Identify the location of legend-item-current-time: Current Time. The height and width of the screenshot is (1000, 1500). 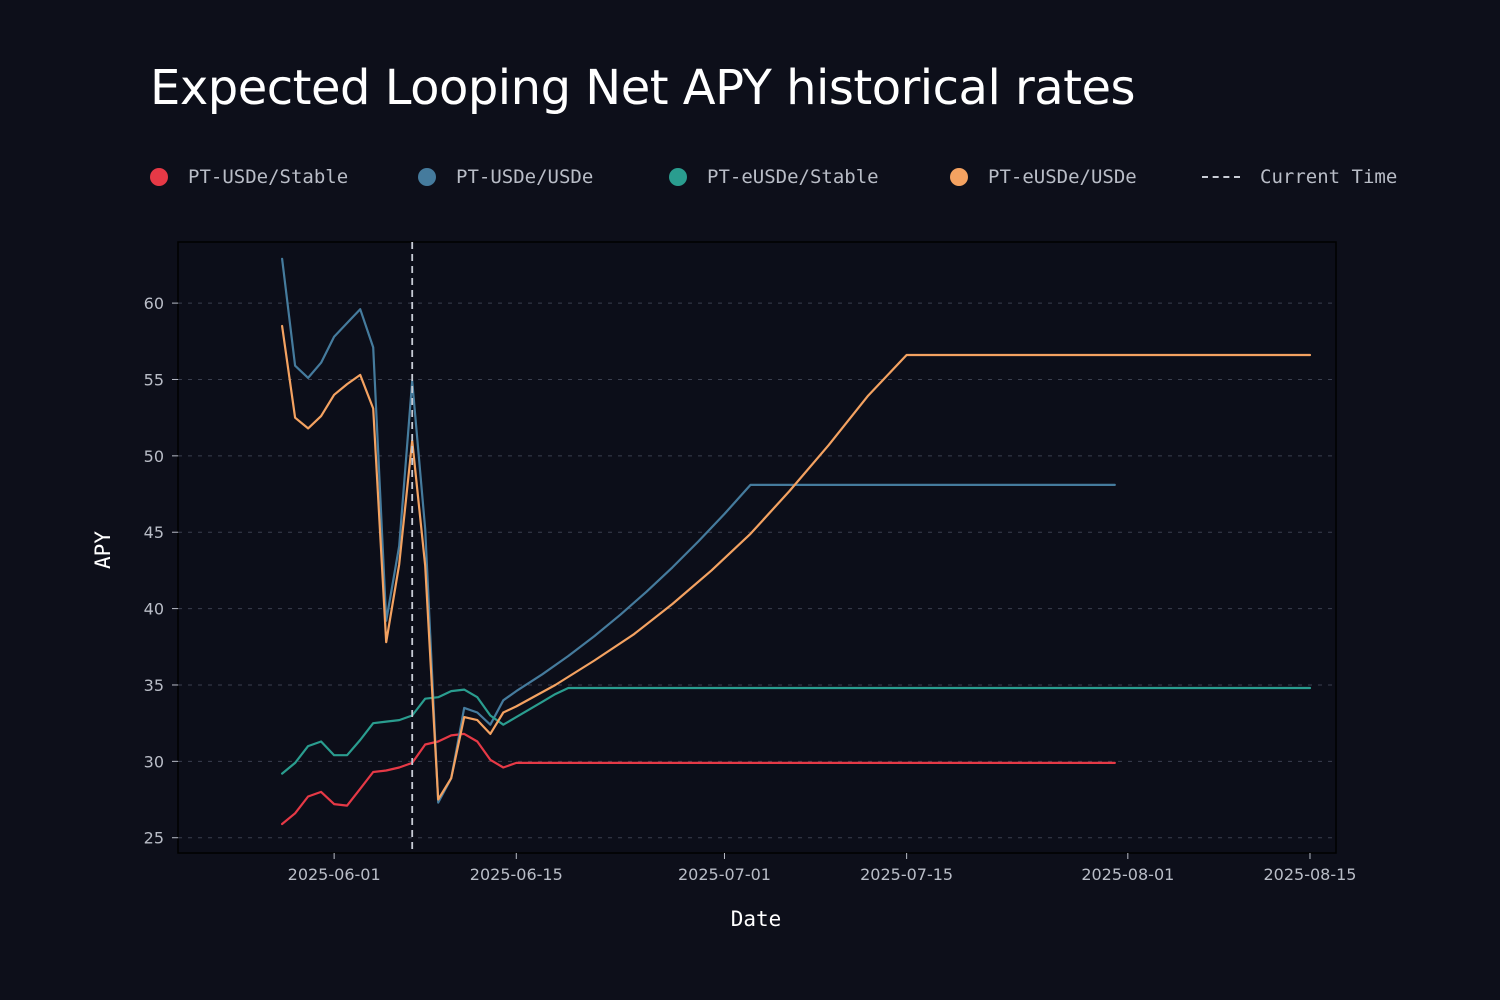
(1299, 177).